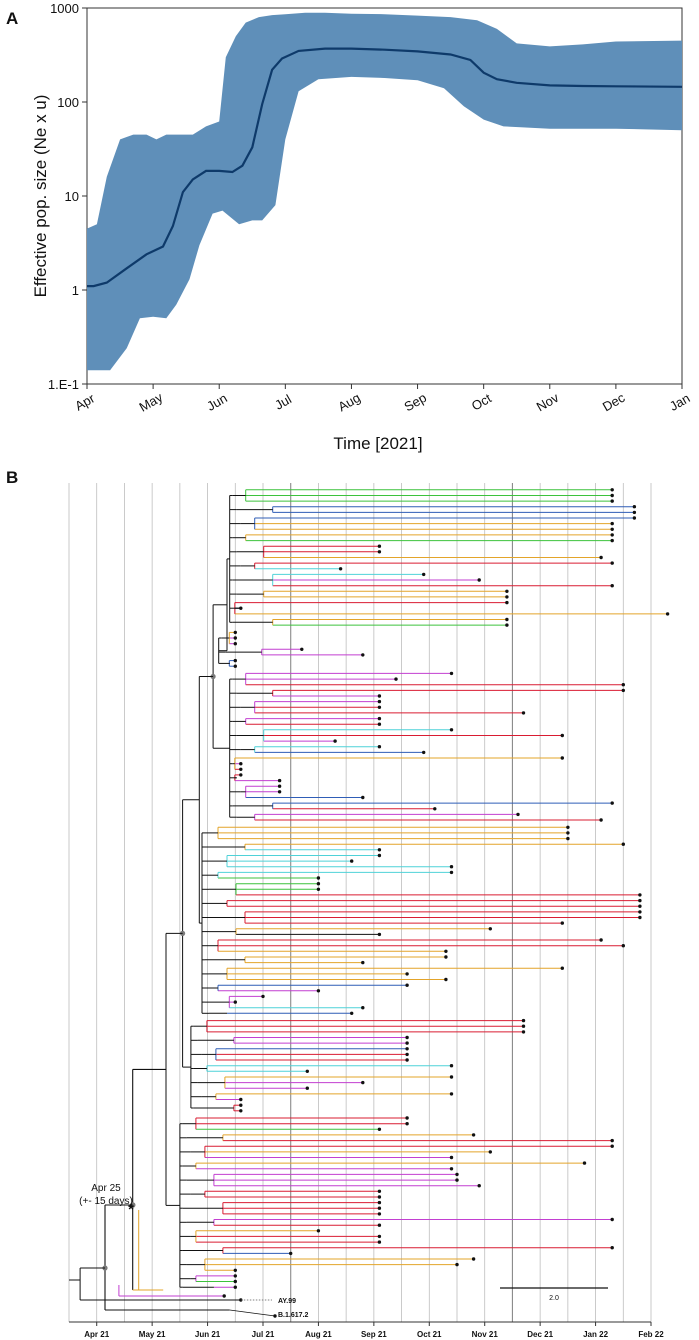 The width and height of the screenshot is (699, 1340). What do you see at coordinates (382, 399) in the screenshot?
I see `x-axis: Apr May Jun Jul Aug Sep Oct Nov Dec Jan` at bounding box center [382, 399].